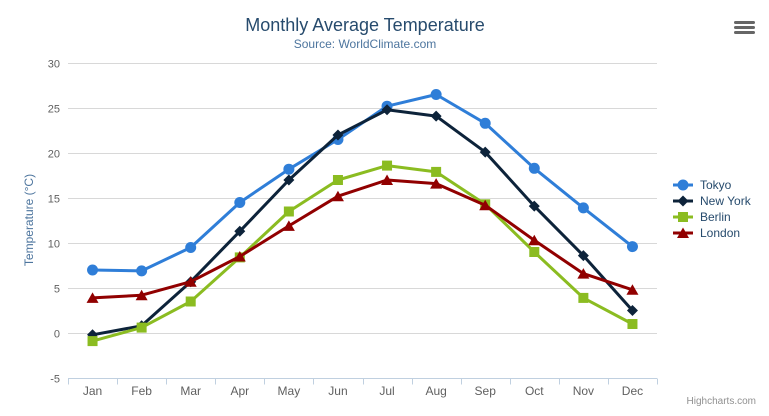  Describe the element at coordinates (57, 290) in the screenshot. I see `y-axis-label: 5` at that location.